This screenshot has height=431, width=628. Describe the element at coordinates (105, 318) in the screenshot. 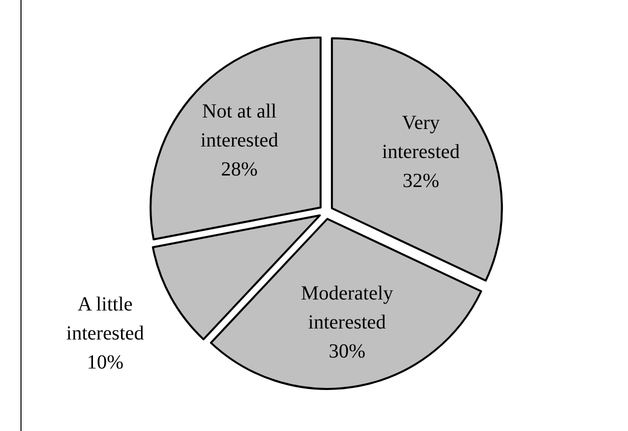

I see `slice-label: A little interested` at that location.